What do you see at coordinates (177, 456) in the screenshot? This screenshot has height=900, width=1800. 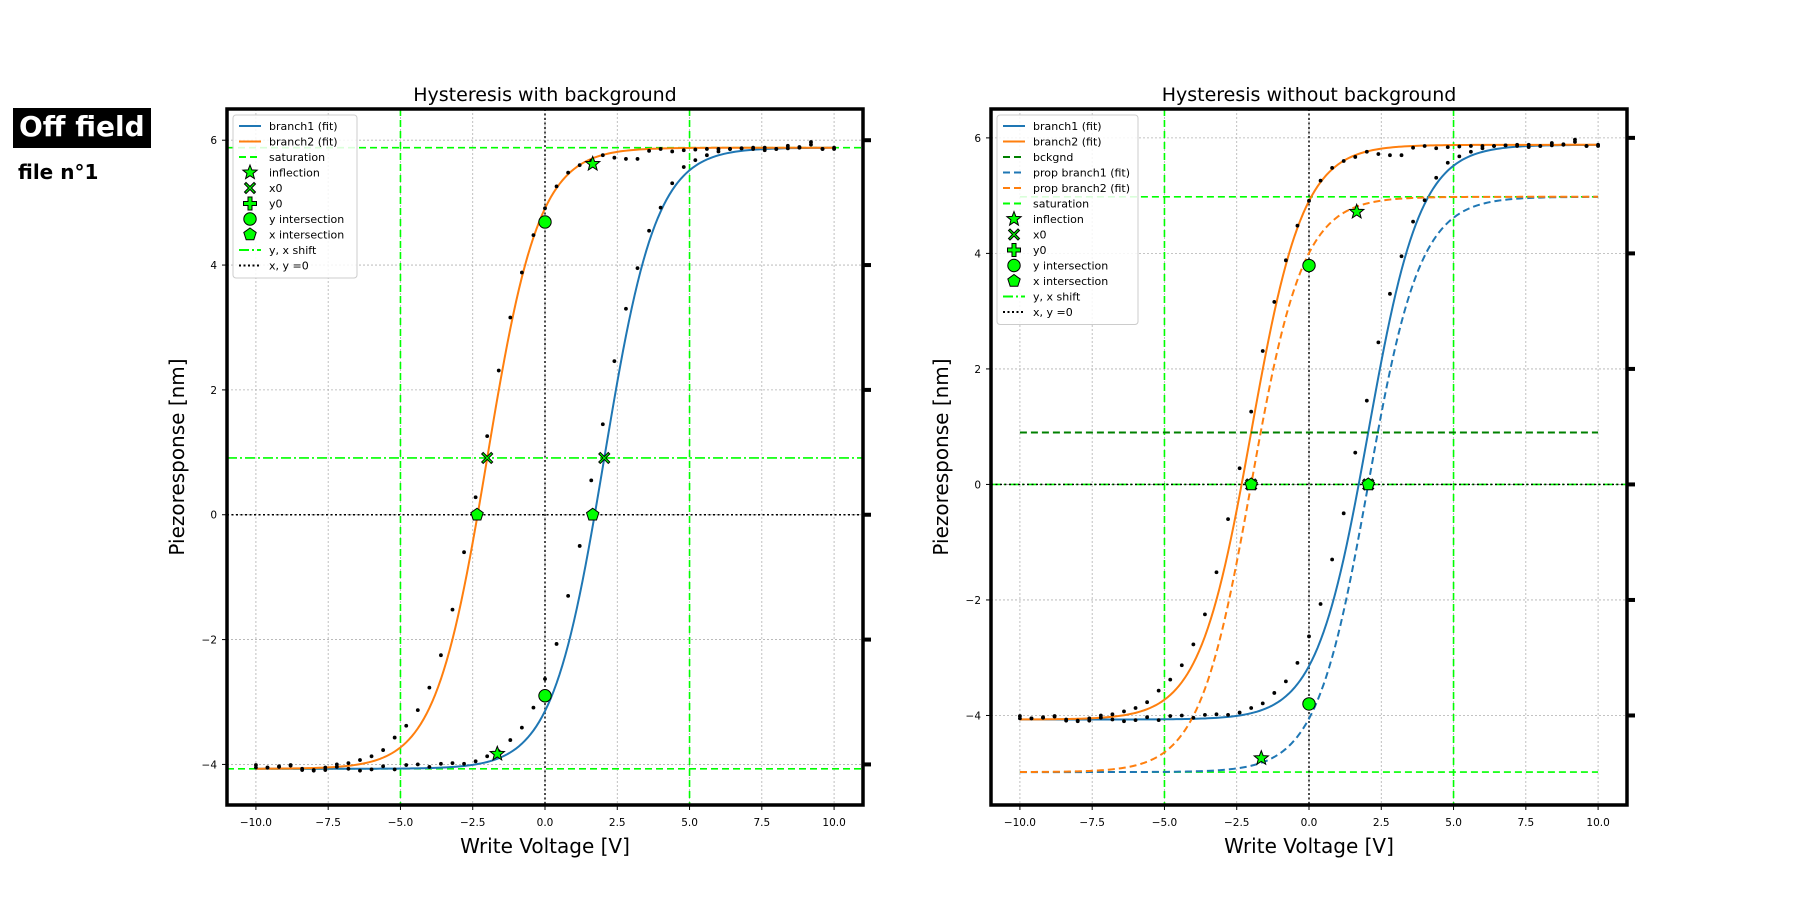 I see `y-axis-label: Piezoresponse [nm]` at bounding box center [177, 456].